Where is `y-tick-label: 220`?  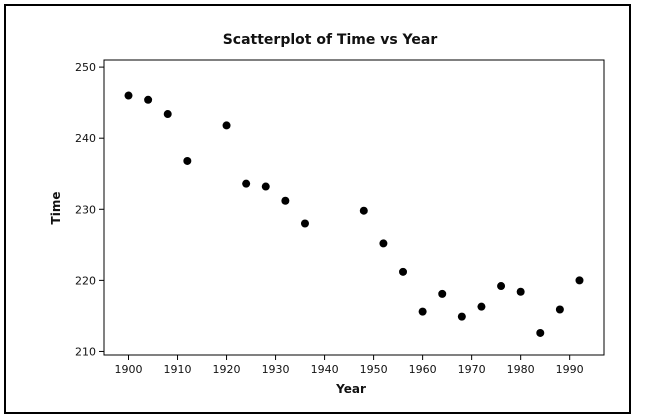
y-tick-label: 220 is located at coordinates (85, 280).